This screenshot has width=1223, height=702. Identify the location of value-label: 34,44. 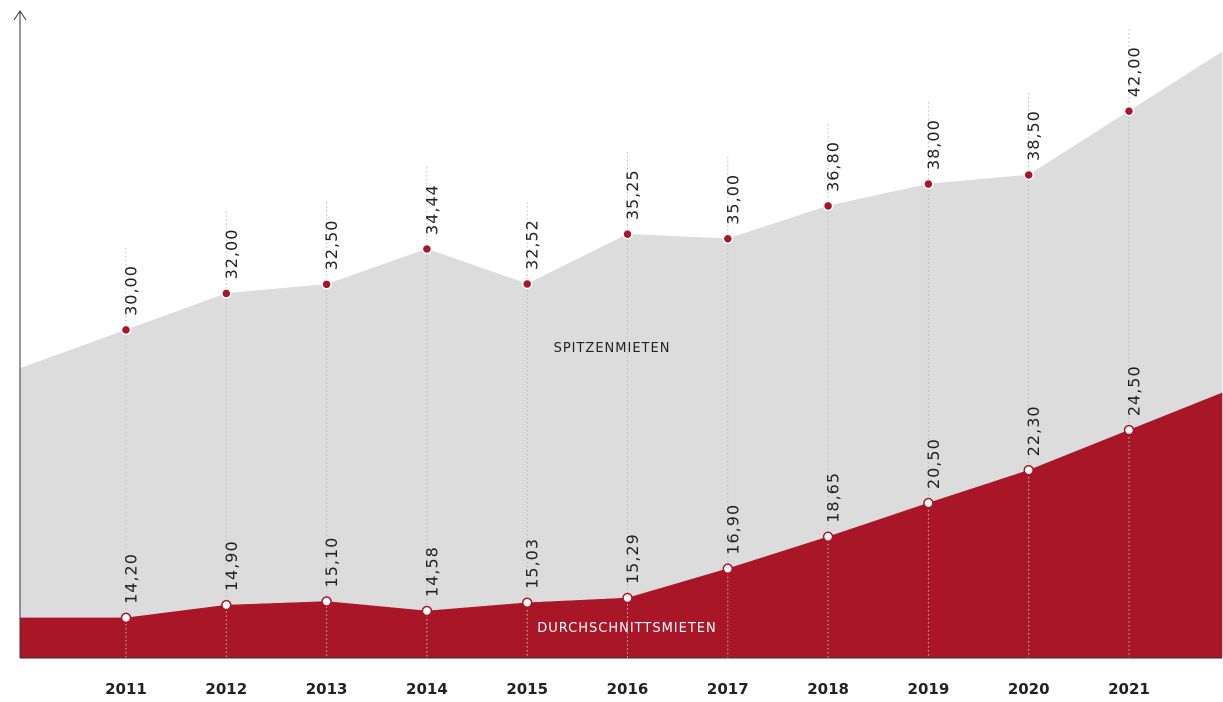
(431, 209).